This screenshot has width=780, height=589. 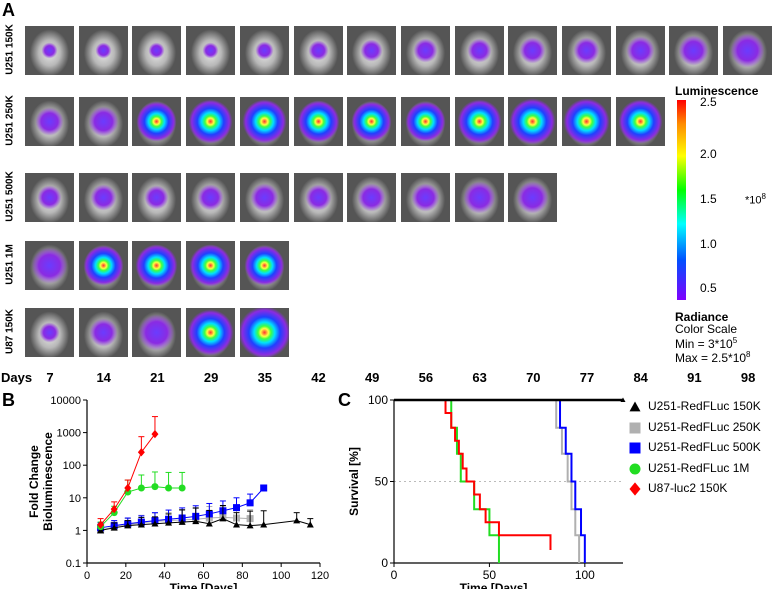 What do you see at coordinates (203, 576) in the screenshot?
I see `tick-label: 60` at bounding box center [203, 576].